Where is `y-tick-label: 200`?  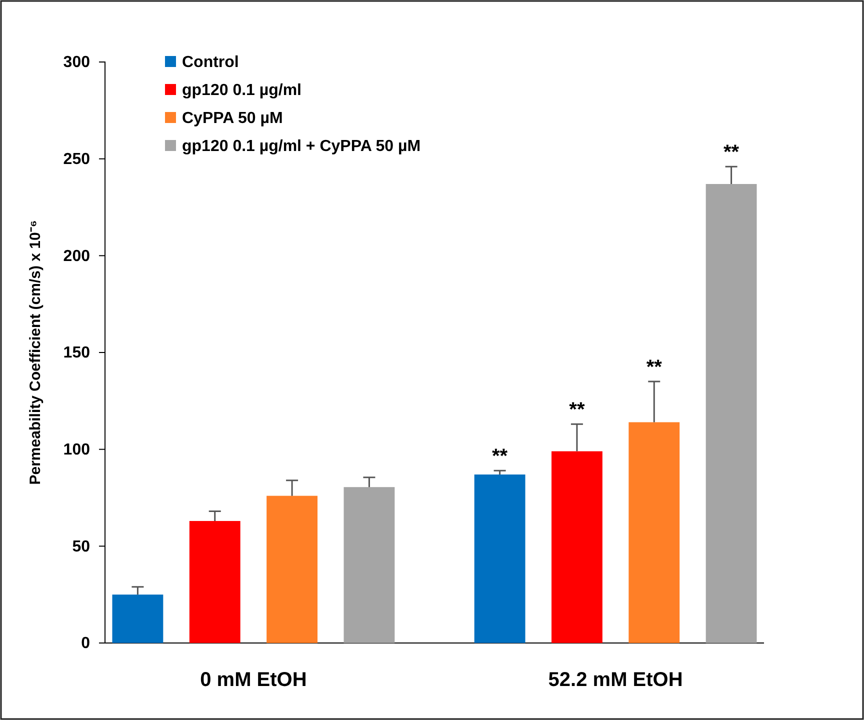 y-tick-label: 200 is located at coordinates (76, 256).